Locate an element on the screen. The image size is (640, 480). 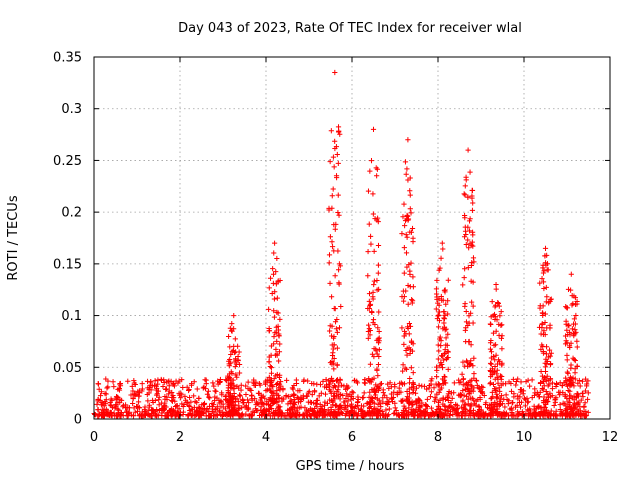
y-tick-label: 0.15 is located at coordinates (67, 264).